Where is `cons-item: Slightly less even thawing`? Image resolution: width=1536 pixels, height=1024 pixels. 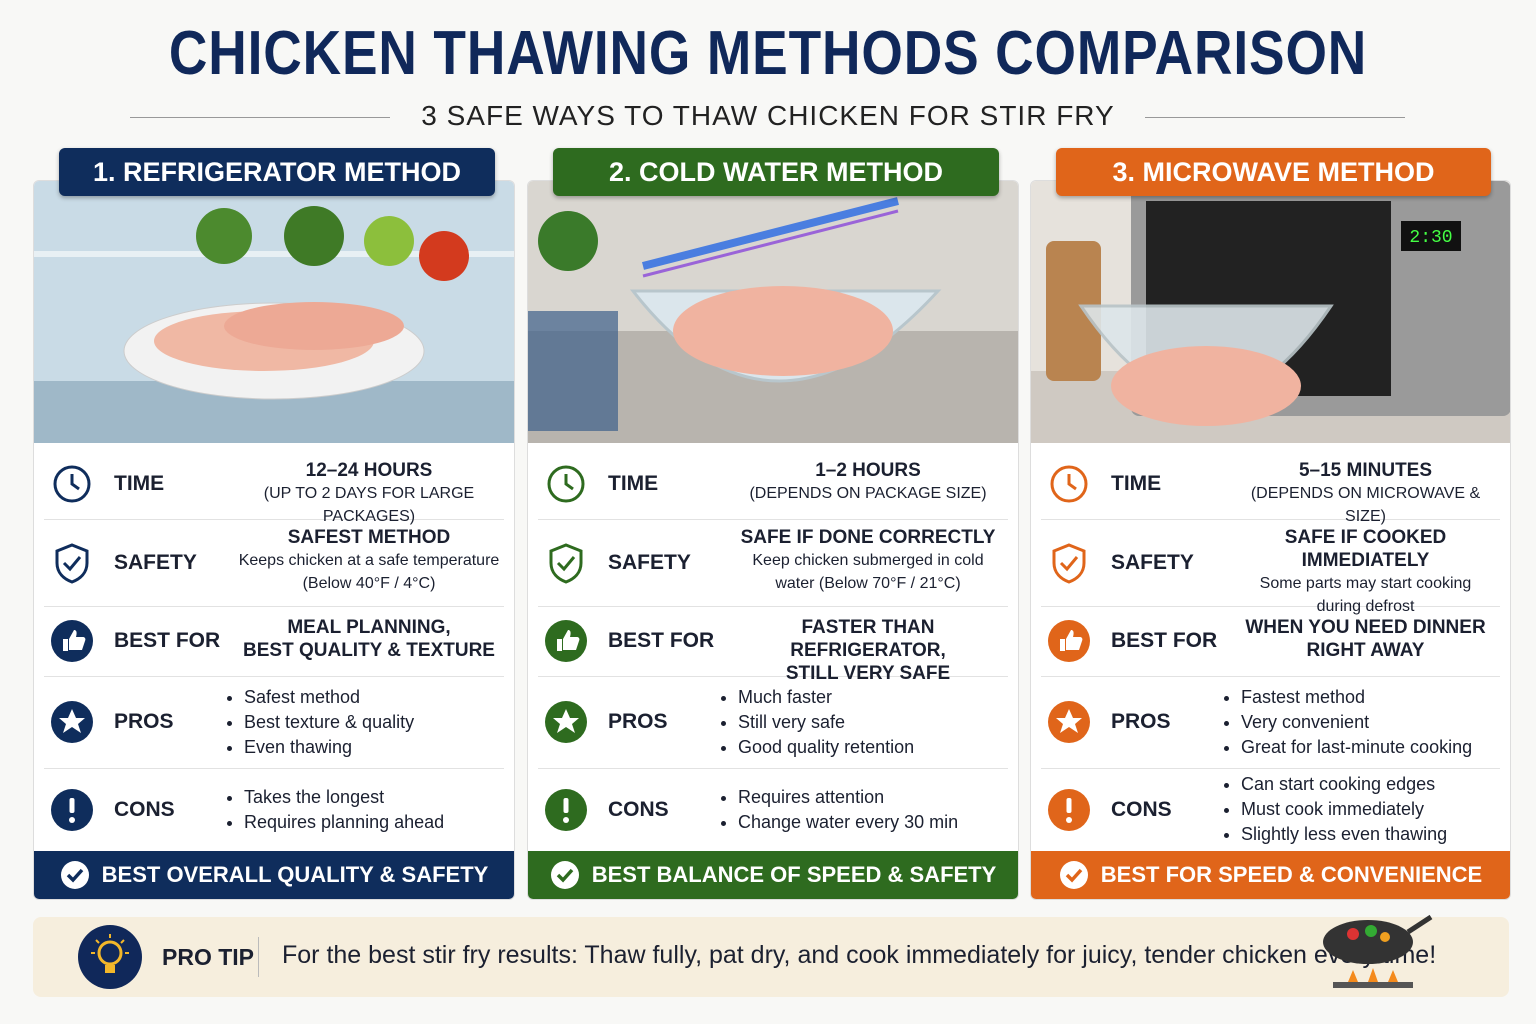
cons-item: Slightly less even thawing is located at coordinates (1344, 834).